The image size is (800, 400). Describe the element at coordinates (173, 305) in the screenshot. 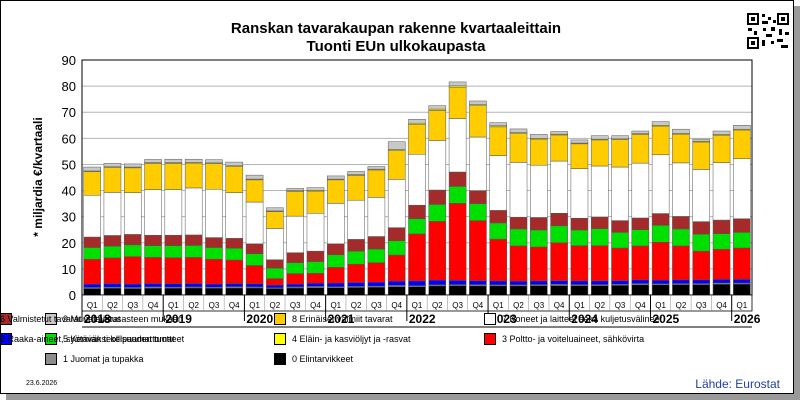

I see `quarter-tick-label: Q1` at that location.